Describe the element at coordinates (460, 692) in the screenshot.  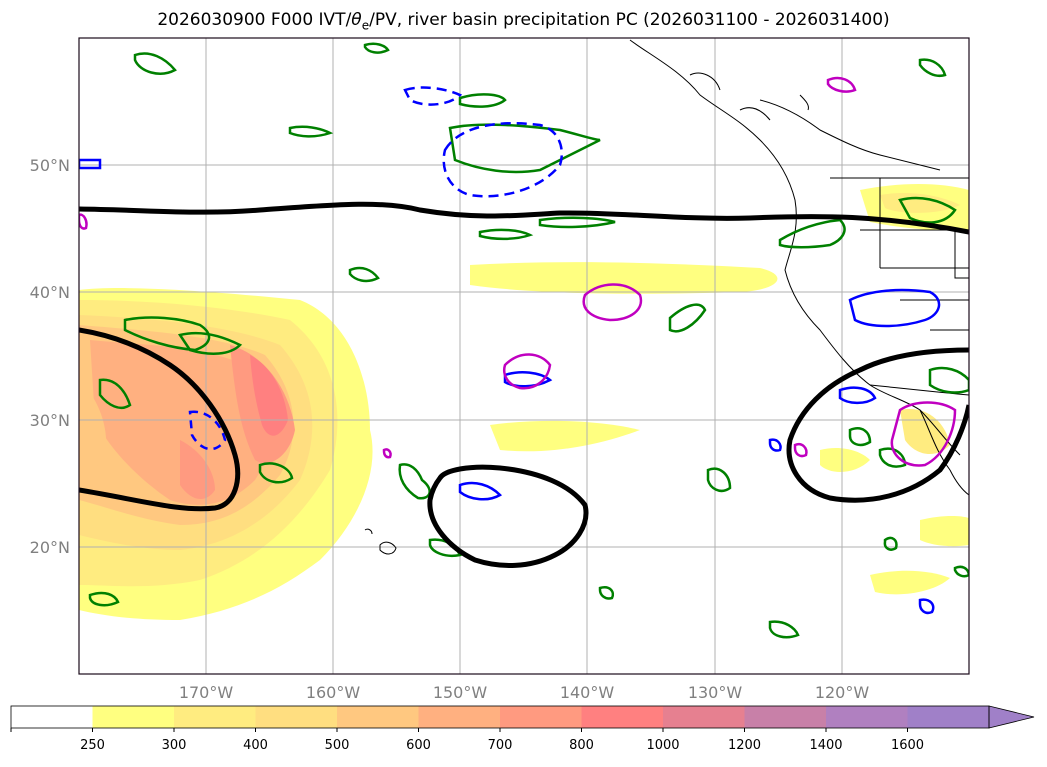
I see `lon-label-150w: 150°W` at that location.